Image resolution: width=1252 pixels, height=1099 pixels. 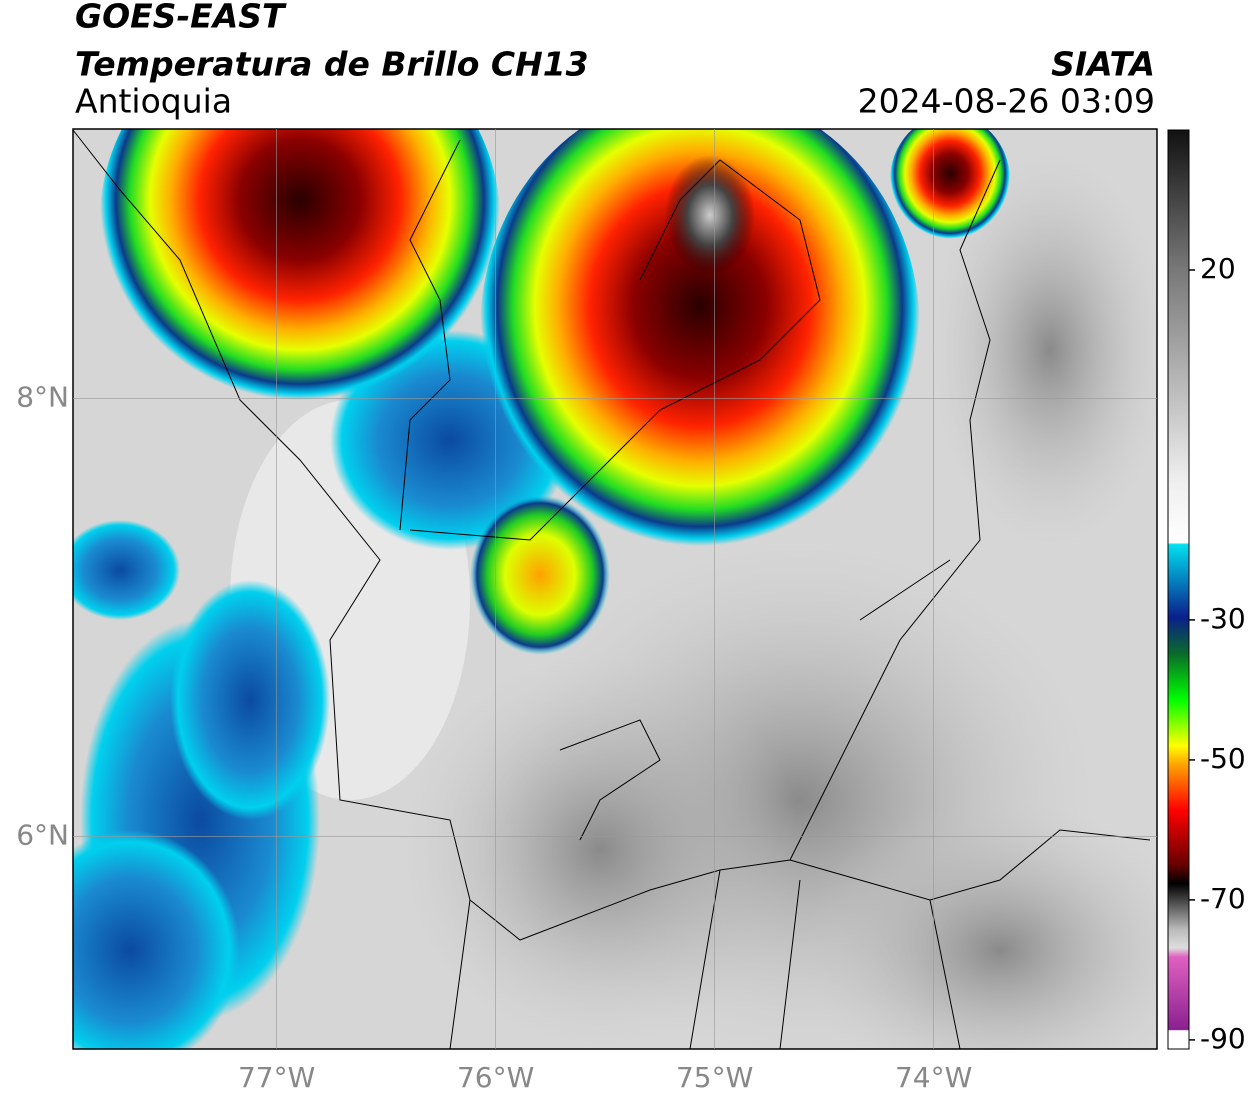 I want to click on colorbar-tick-label: -30, so click(x=1223, y=618).